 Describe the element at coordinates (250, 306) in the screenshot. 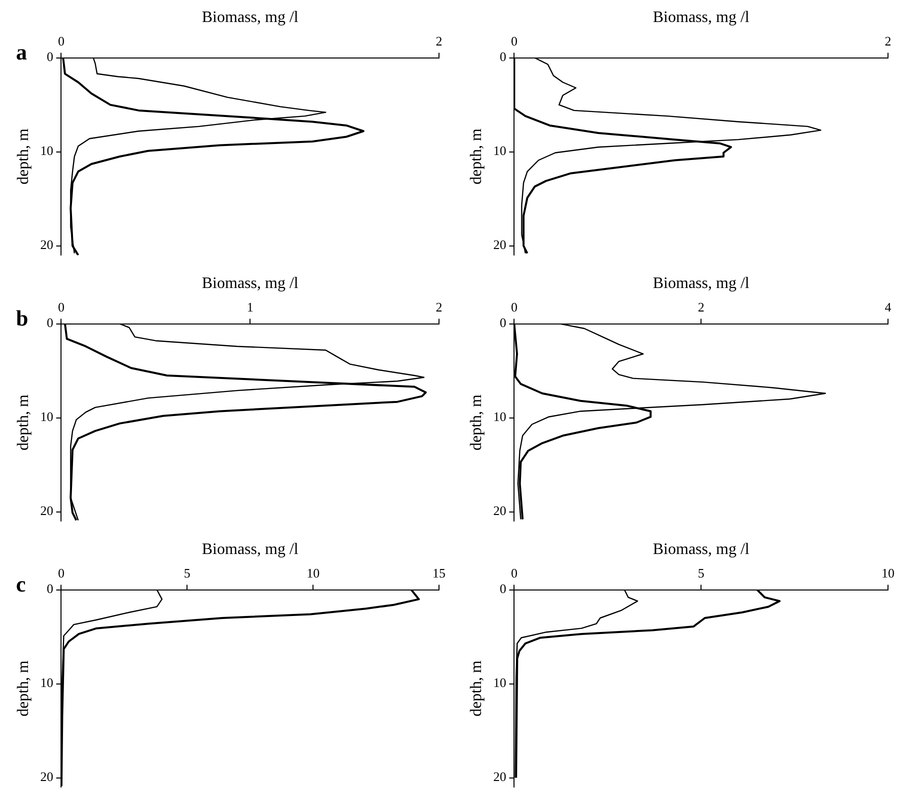

I see `x-tick-label: 1` at that location.